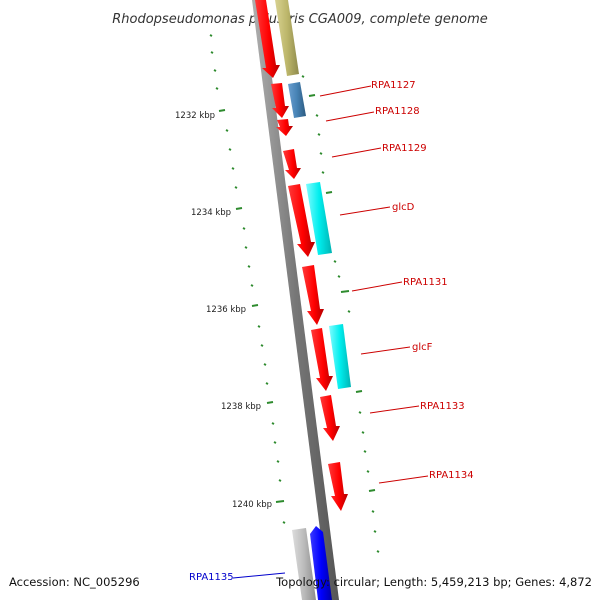  I want to click on gene-arrow-glcf, so click(322, 359).